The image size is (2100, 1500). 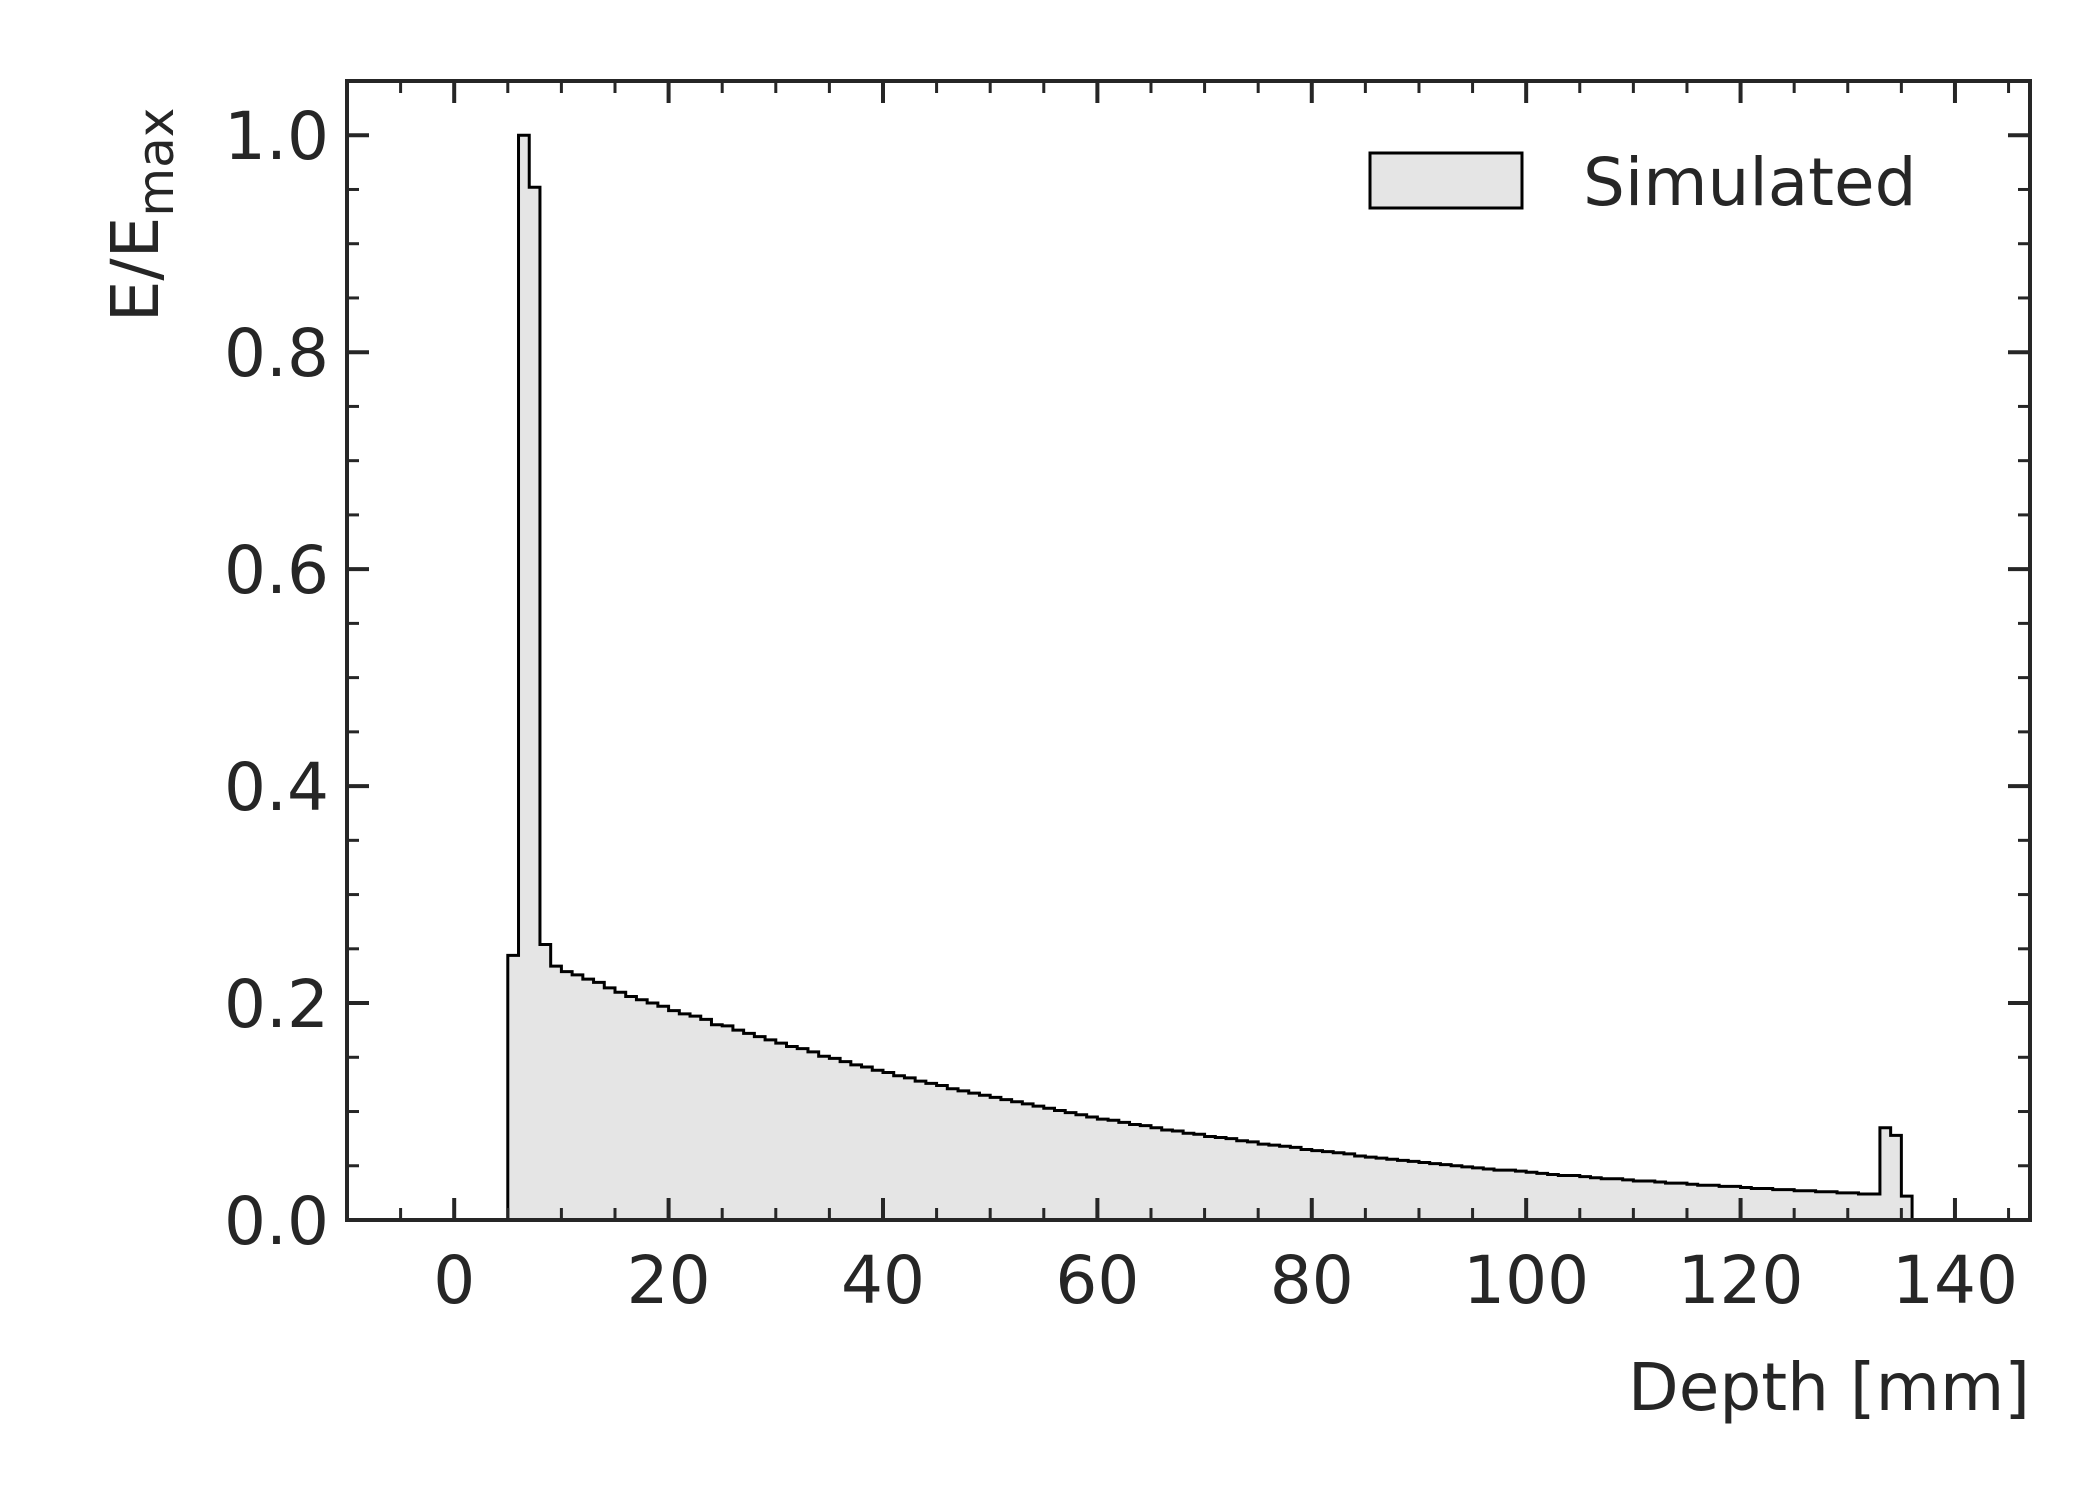 I want to click on x-tick-label: 0, so click(x=454, y=1280).